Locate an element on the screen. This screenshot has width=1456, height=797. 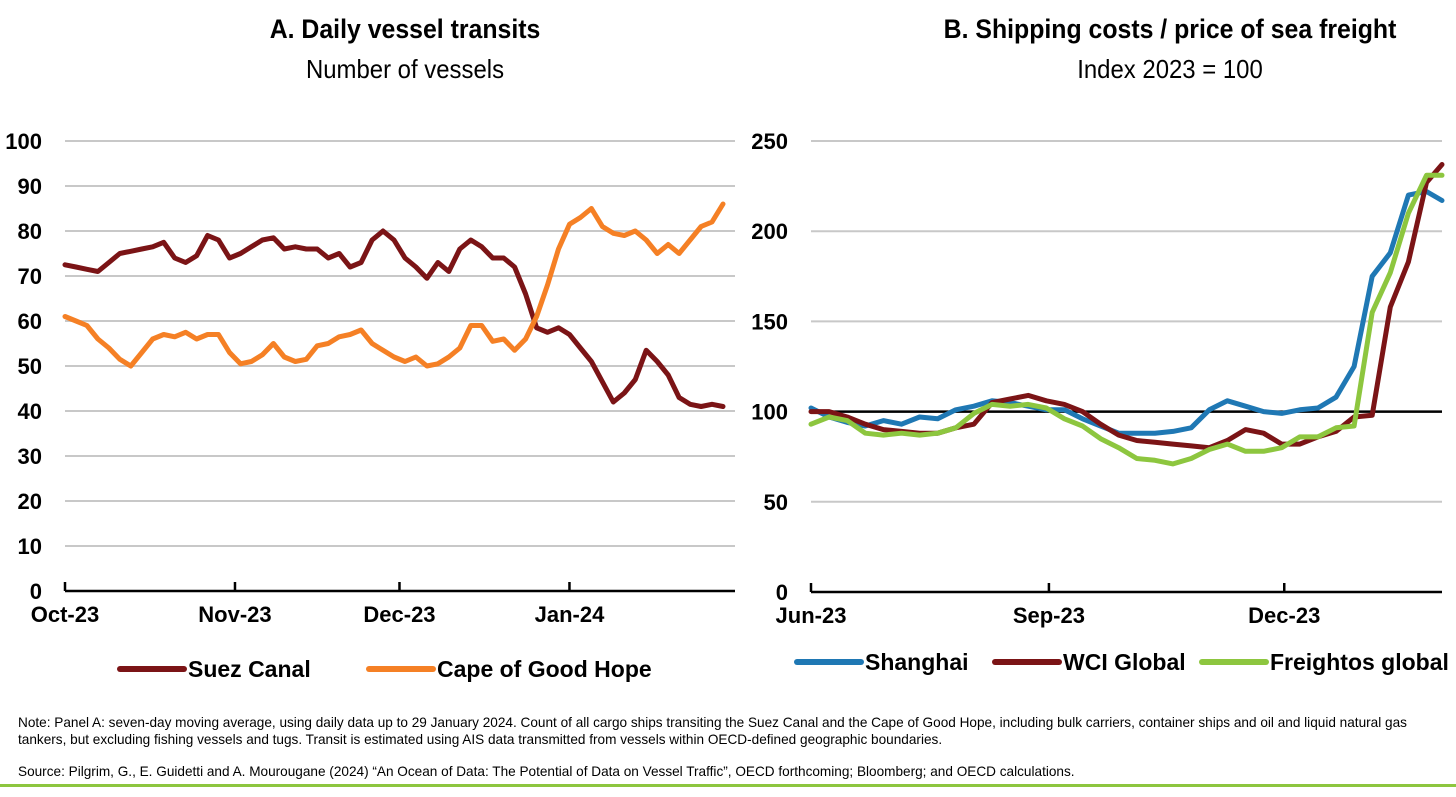
series-line-shanghai is located at coordinates (1126, 312).